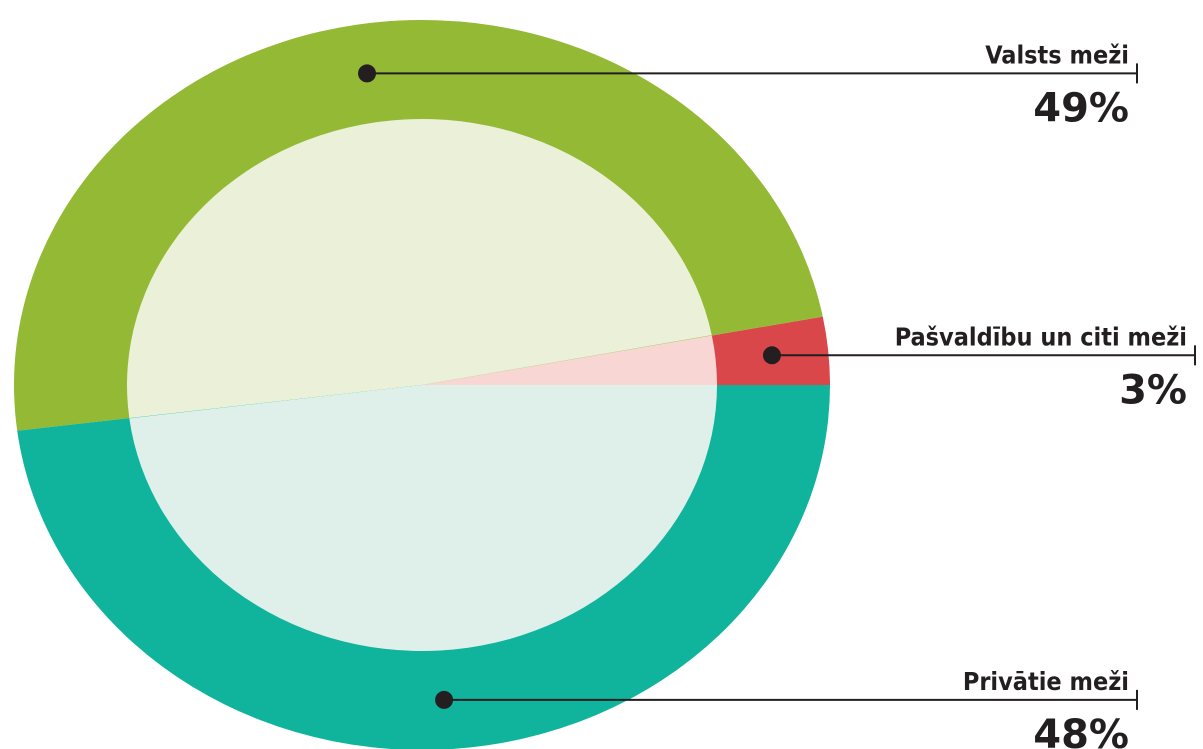 The image size is (1203, 749). Describe the element at coordinates (1057, 54) in the screenshot. I see `label-name: Valsts meži` at that location.